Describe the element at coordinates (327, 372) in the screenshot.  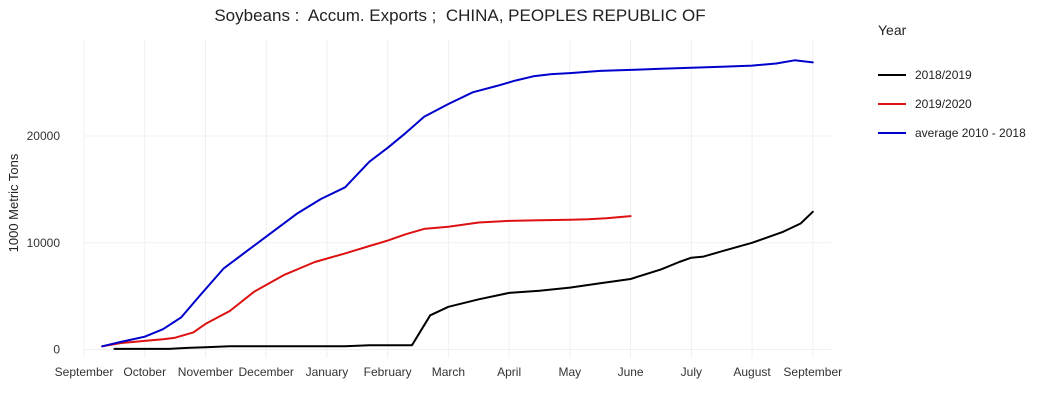
I see `x-tick-label: January` at that location.